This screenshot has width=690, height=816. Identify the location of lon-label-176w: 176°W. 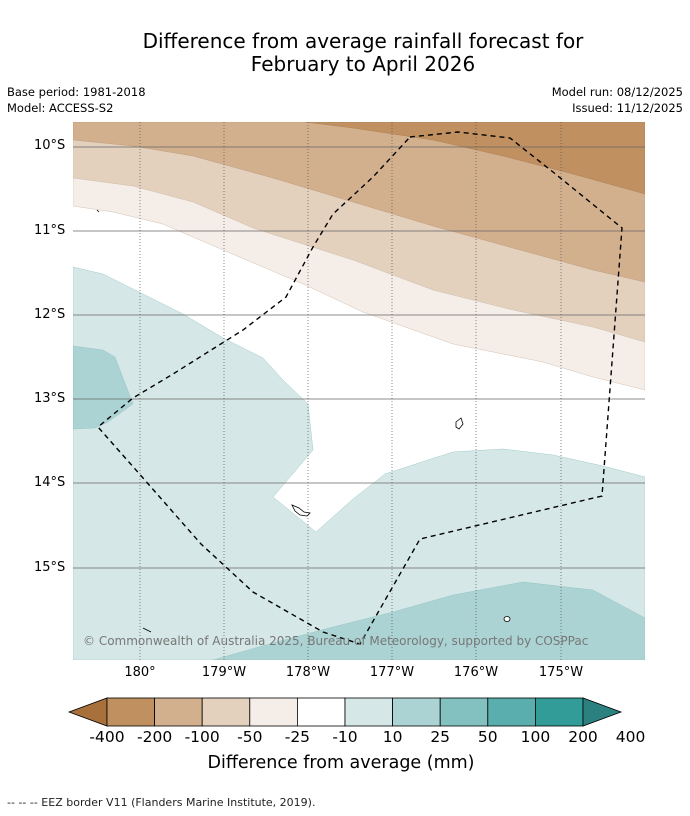
(476, 672).